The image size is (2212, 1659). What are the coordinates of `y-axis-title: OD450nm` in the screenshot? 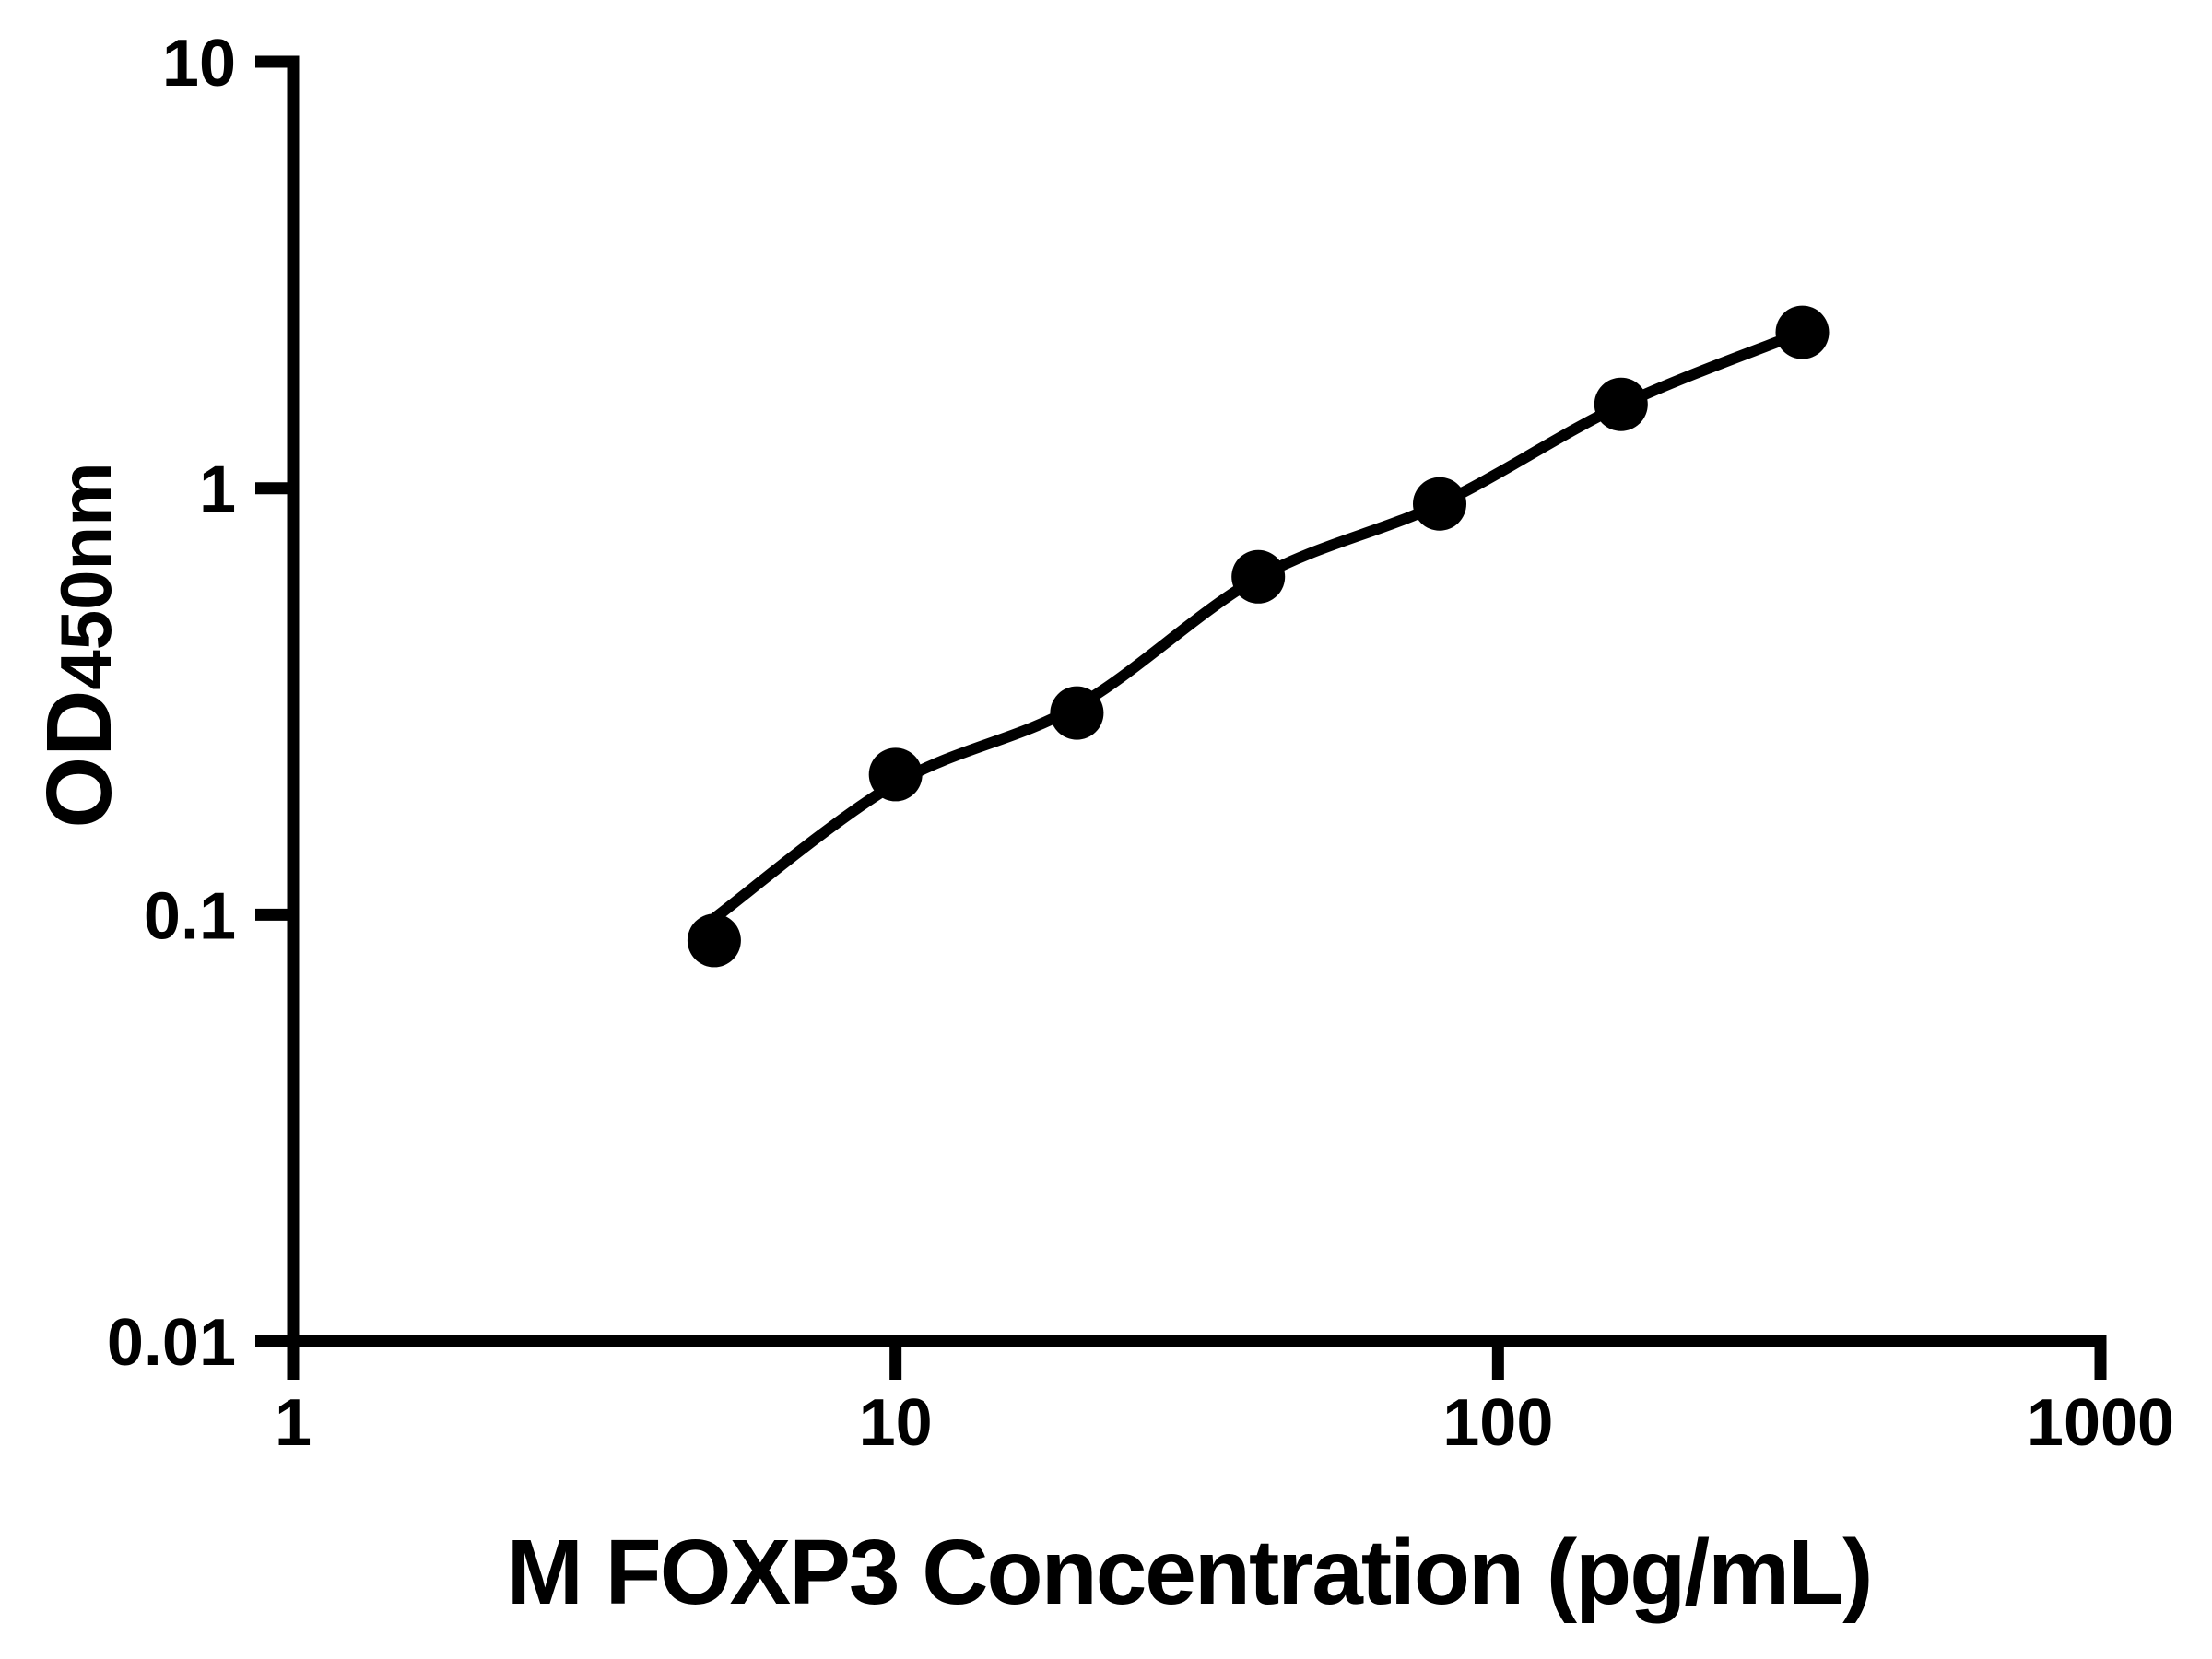 It's located at (79, 645).